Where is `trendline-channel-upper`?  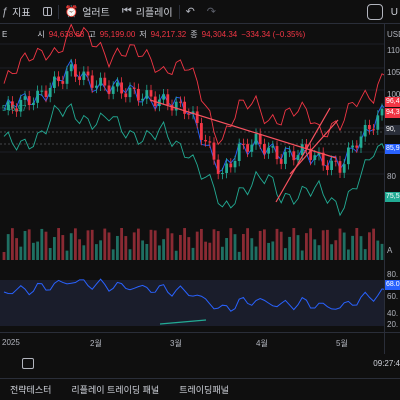
trendline-channel-upper is located at coordinates (314, 147).